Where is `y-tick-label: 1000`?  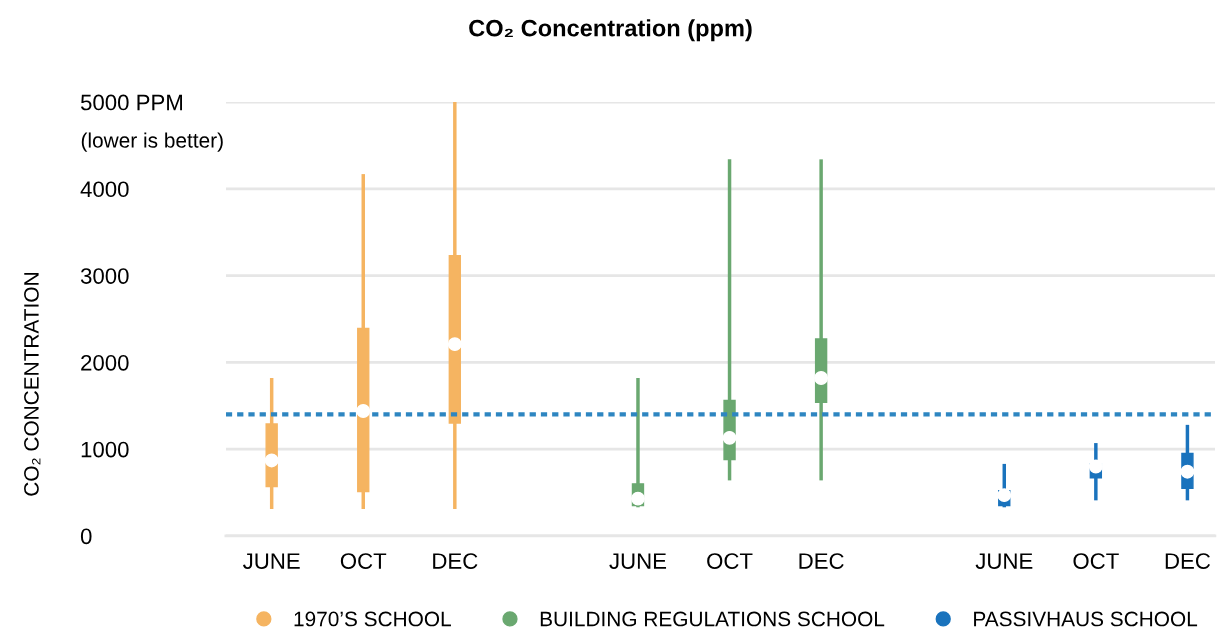 y-tick-label: 1000 is located at coordinates (105, 449).